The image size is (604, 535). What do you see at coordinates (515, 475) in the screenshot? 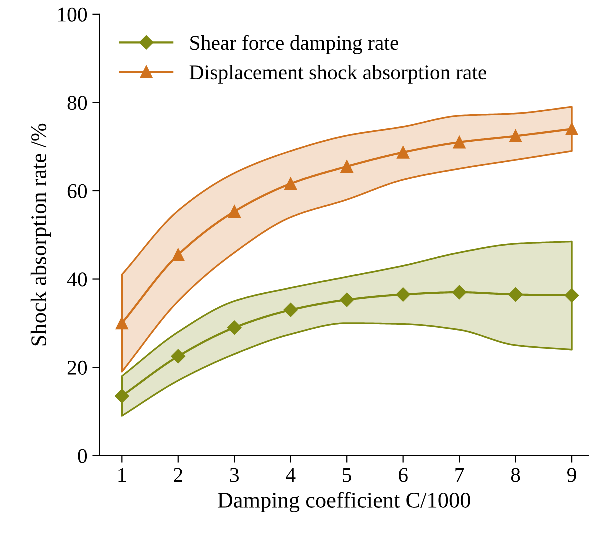
I see `x-tick-label: 8` at bounding box center [515, 475].